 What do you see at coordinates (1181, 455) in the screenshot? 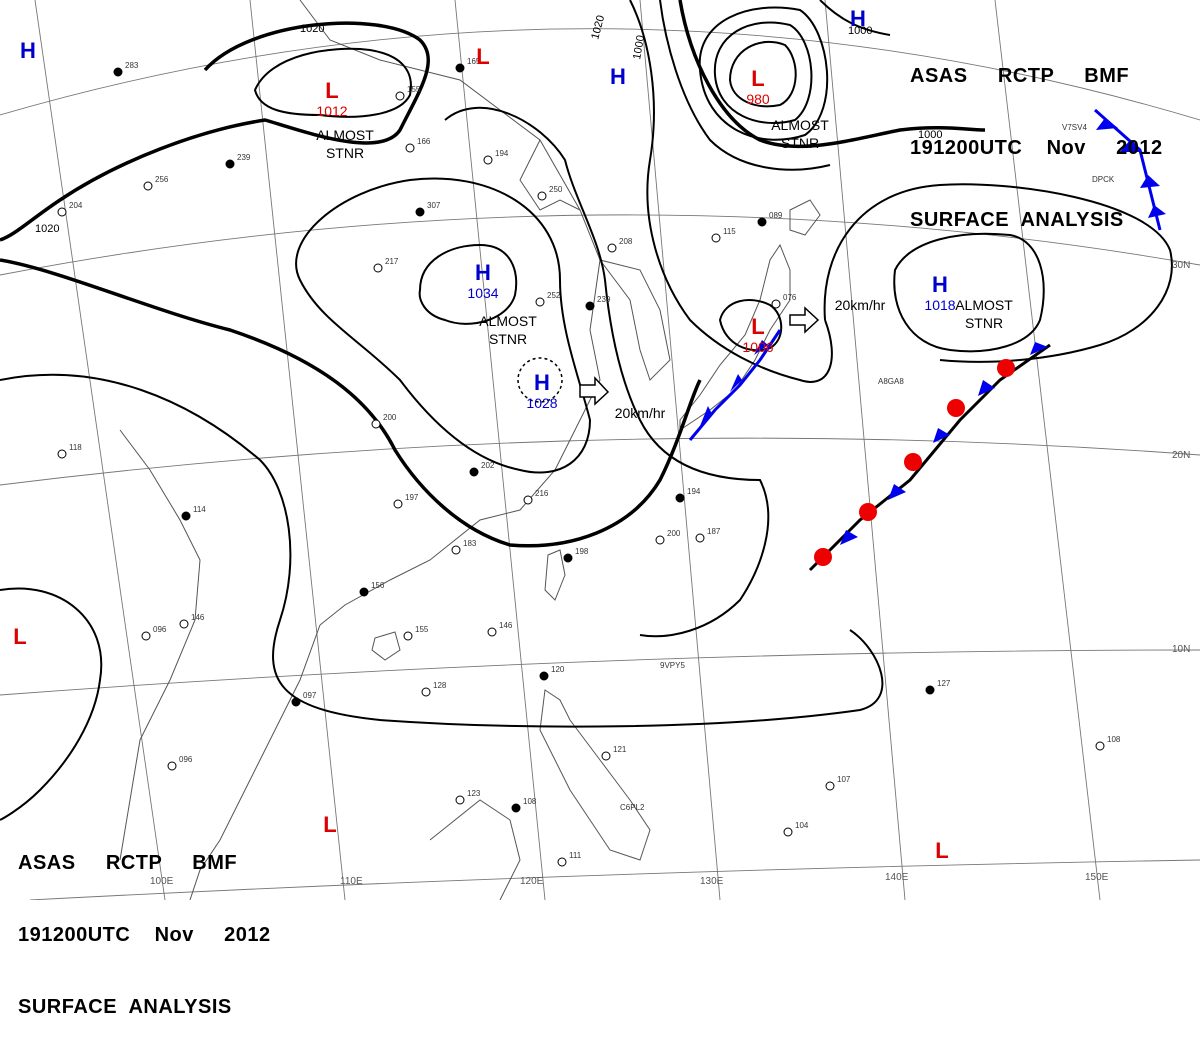
I see `lat-label: 20N` at bounding box center [1181, 455].